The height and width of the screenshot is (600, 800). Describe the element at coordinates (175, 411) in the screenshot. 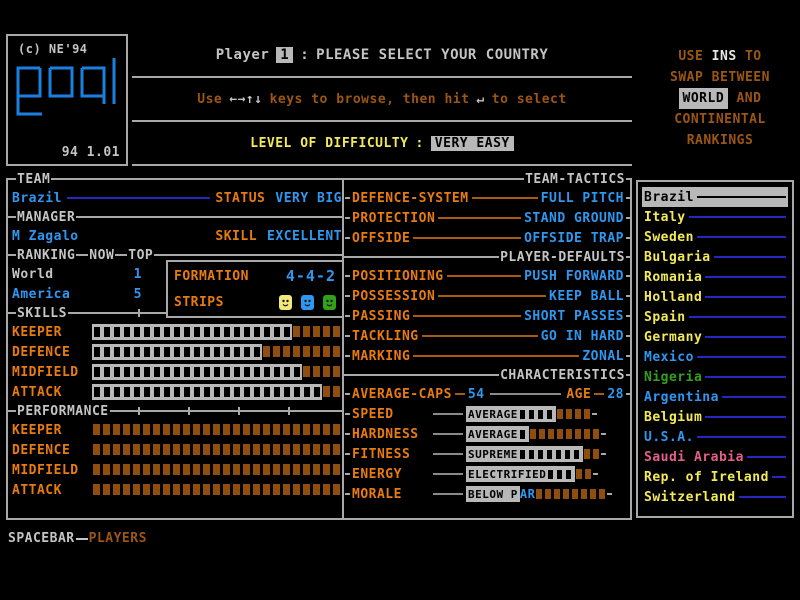

I see `performance-section-header: PERFORMANCE` at that location.